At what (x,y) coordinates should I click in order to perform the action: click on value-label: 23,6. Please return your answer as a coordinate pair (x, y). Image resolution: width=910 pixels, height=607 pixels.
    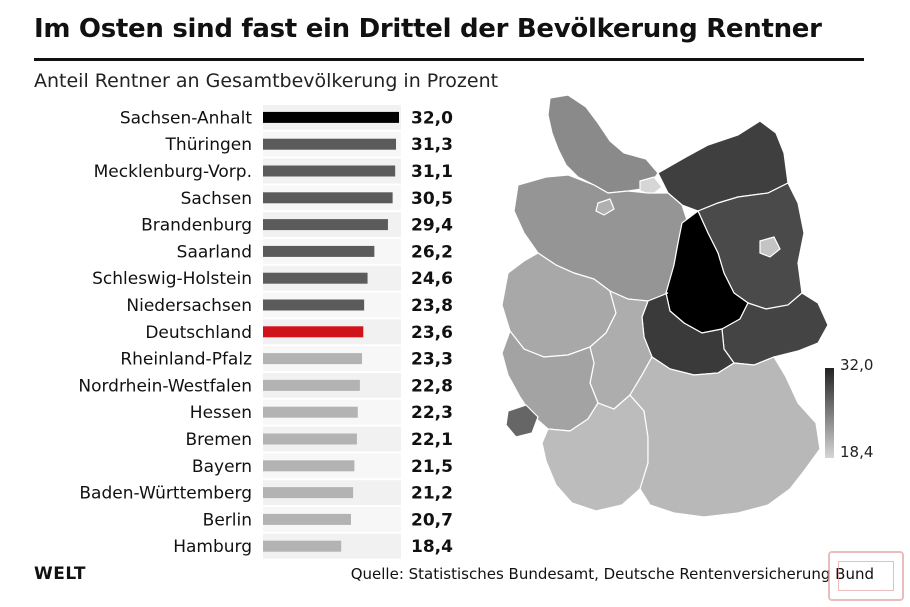
    Looking at the image, I should click on (432, 333).